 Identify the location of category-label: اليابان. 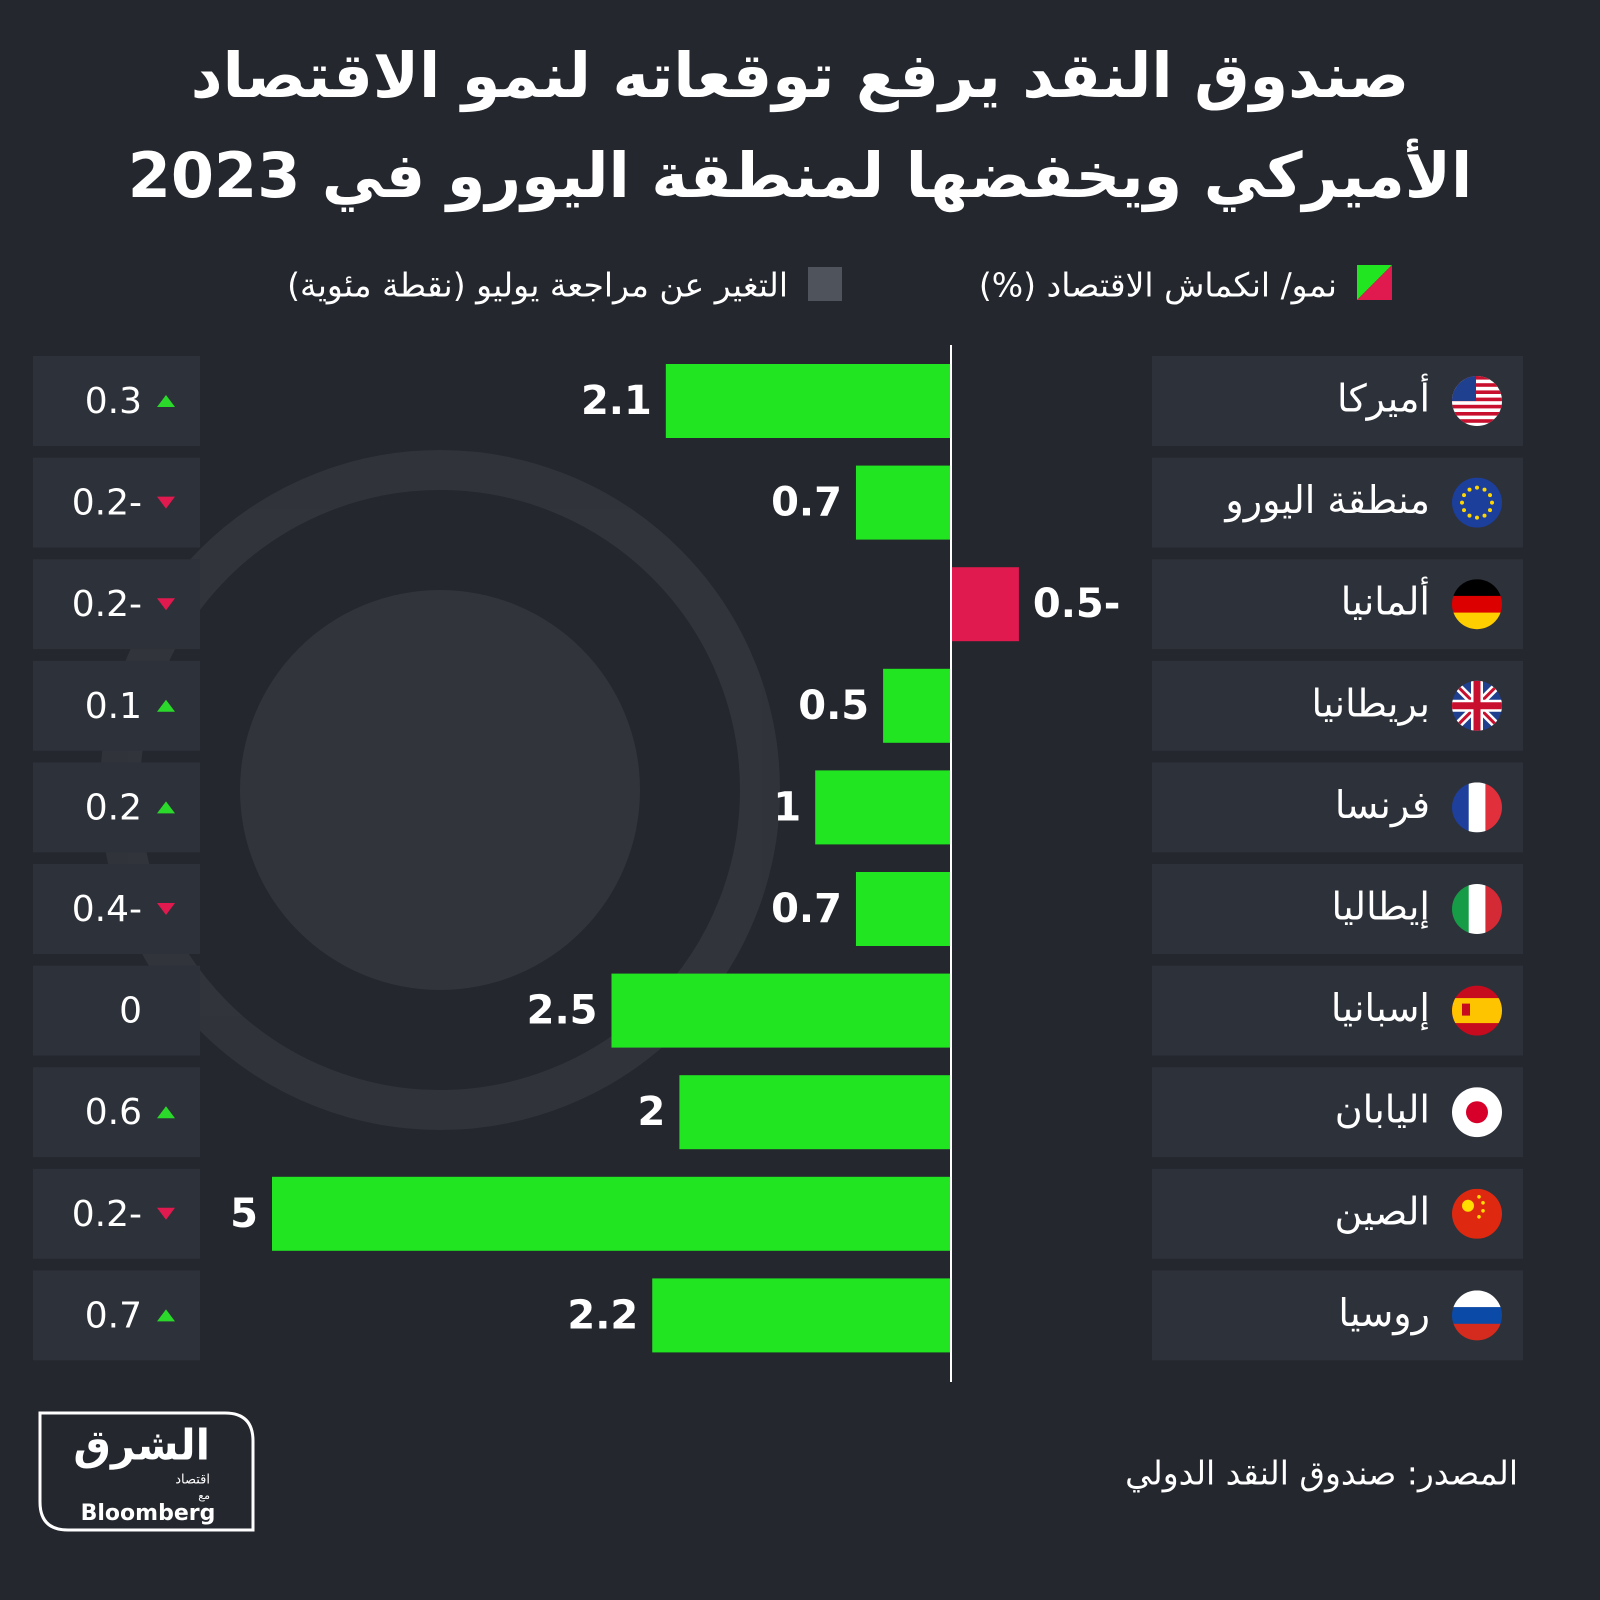
(1382, 1110).